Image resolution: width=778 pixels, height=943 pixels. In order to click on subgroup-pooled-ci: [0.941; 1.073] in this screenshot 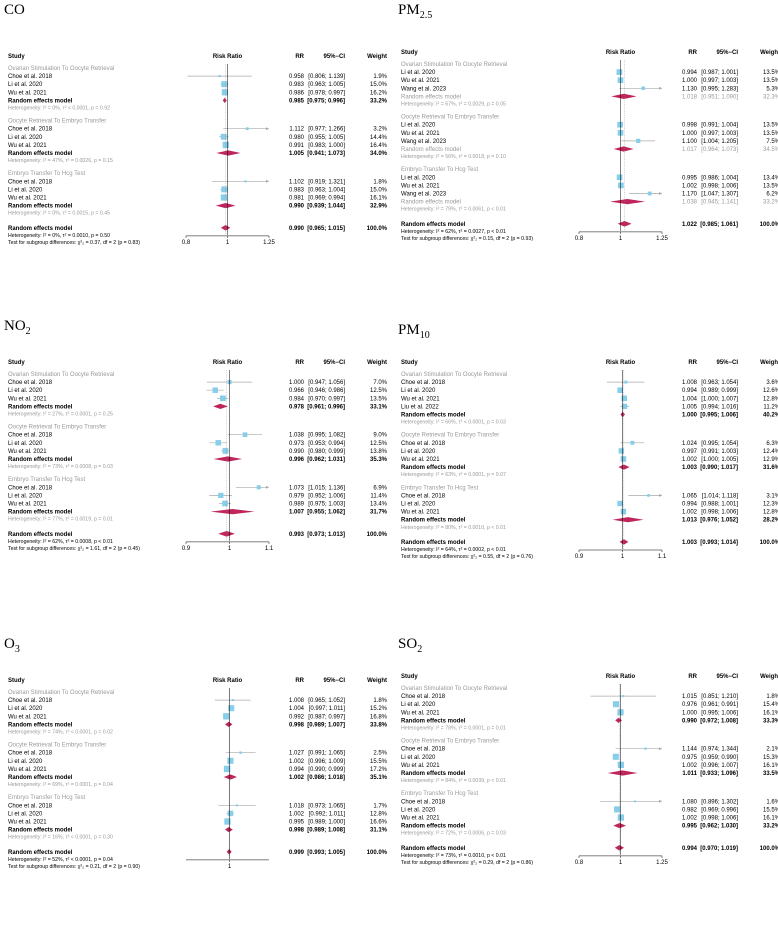, I will do `click(326, 154)`.